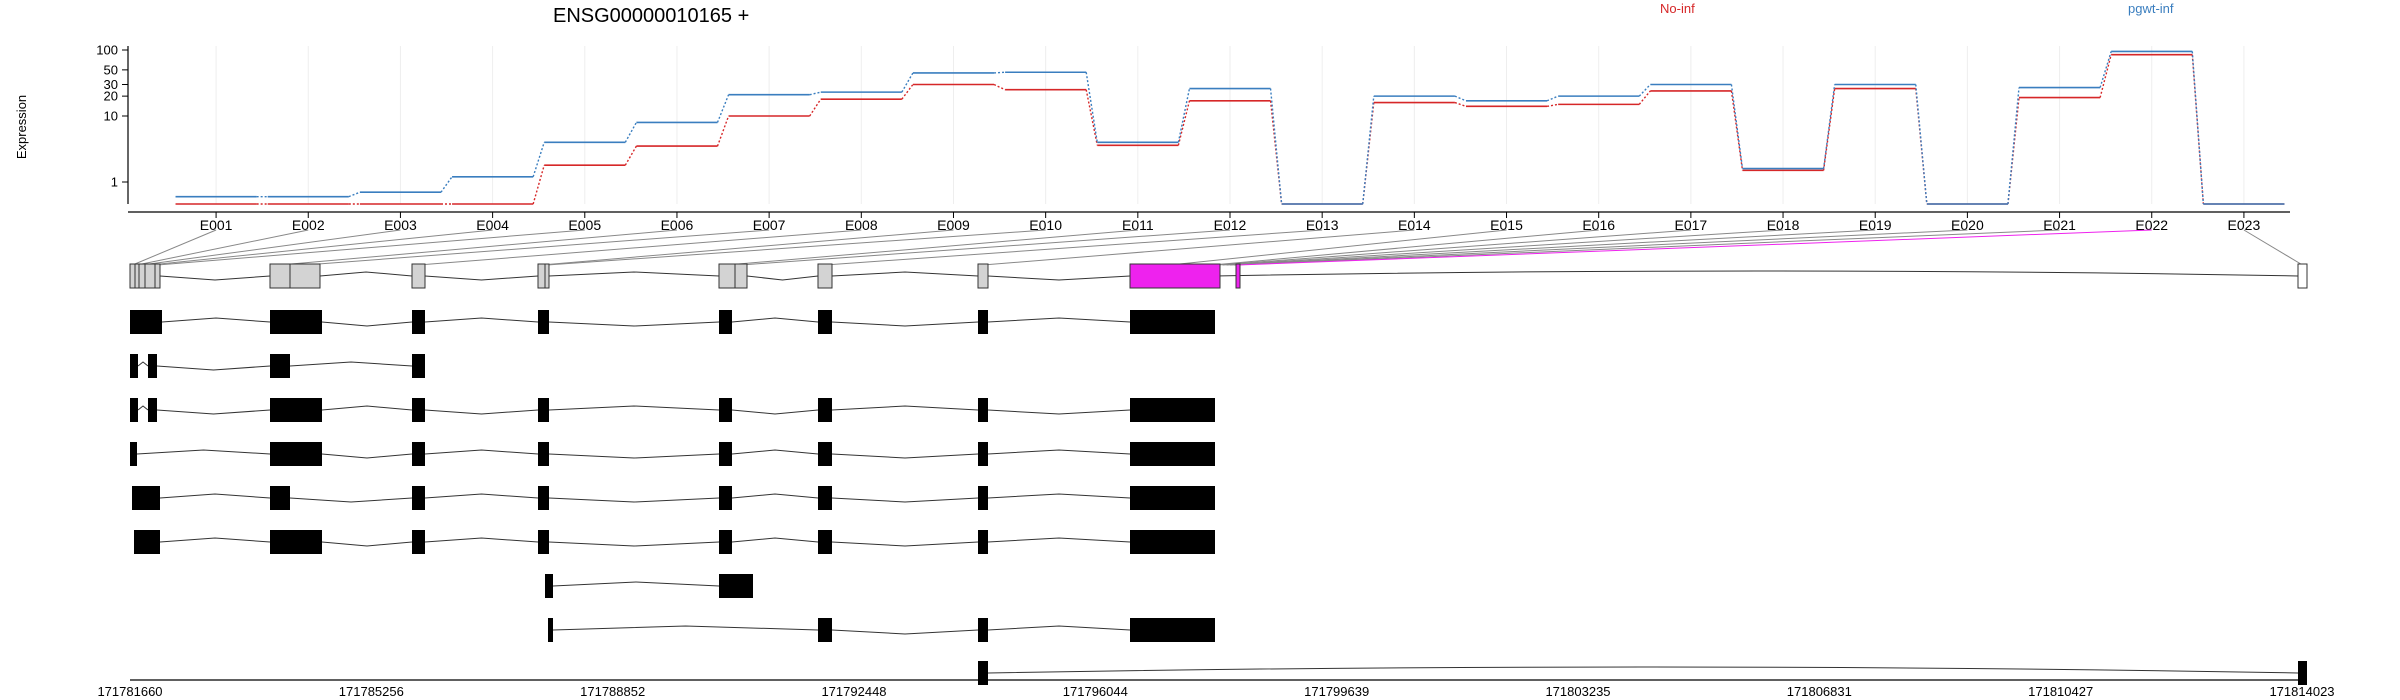 The image size is (2400, 700). I want to click on x-tick-label: E002, so click(308, 225).